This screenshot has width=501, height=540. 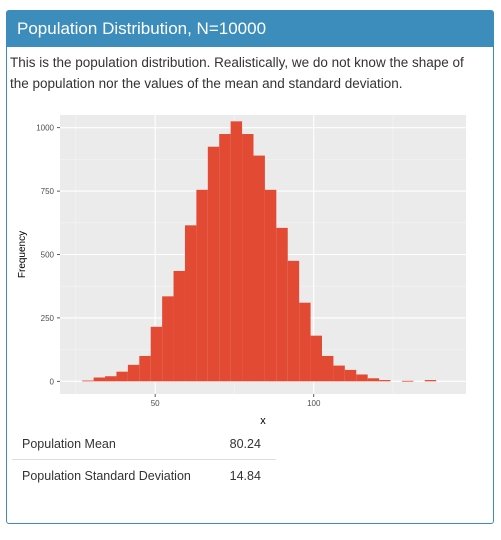 What do you see at coordinates (48, 255) in the screenshot?
I see `y-tick-label: 500` at bounding box center [48, 255].